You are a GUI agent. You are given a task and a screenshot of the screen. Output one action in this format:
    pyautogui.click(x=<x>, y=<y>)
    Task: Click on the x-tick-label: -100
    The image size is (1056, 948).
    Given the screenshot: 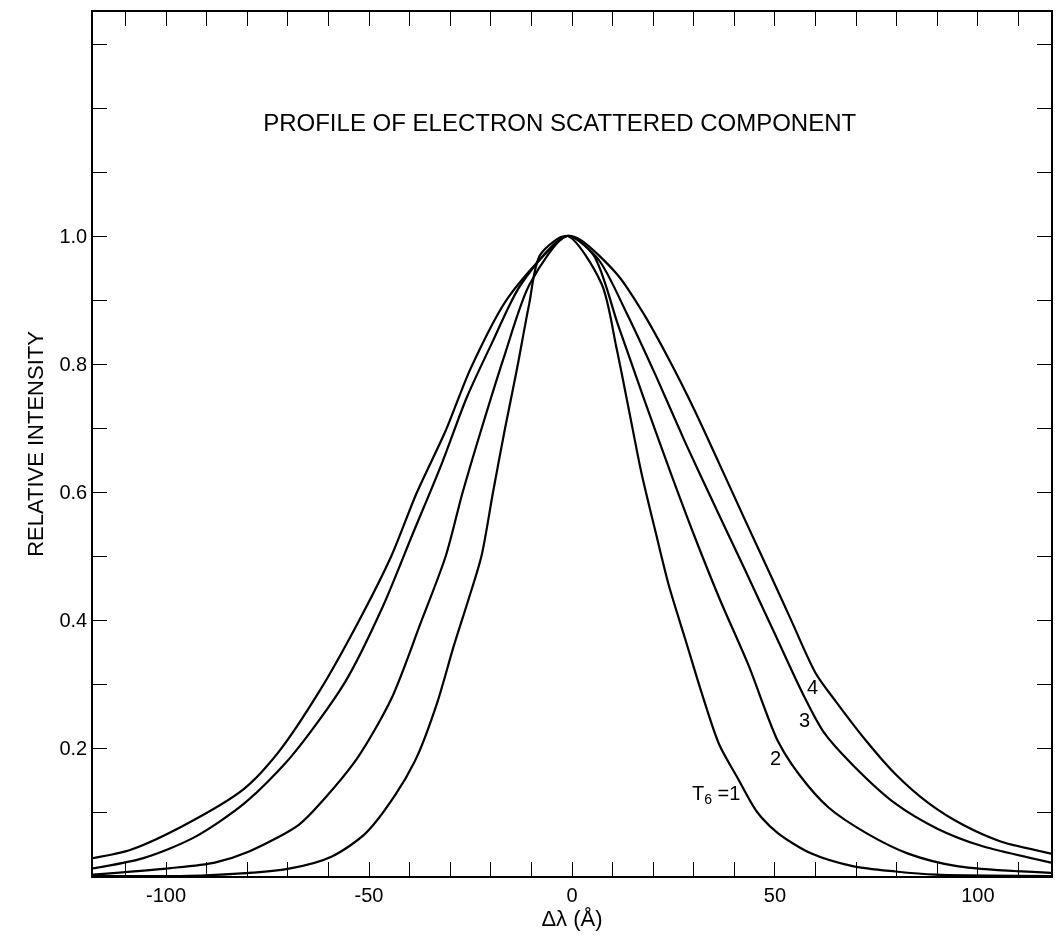 What is the action you would take?
    pyautogui.click(x=166, y=894)
    